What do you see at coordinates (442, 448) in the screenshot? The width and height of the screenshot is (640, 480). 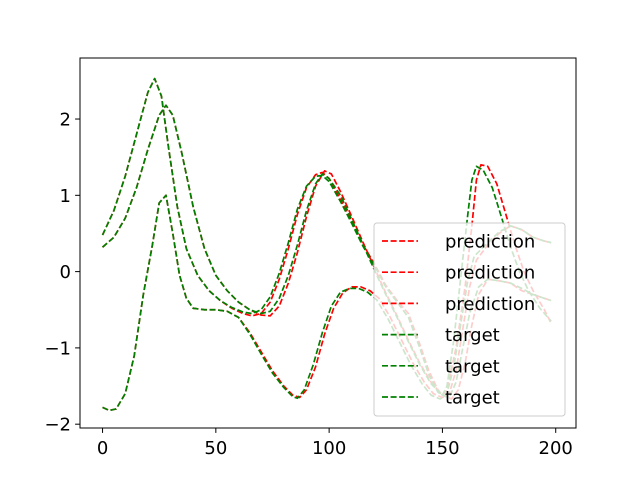 I see `x-tick-label: 150` at bounding box center [442, 448].